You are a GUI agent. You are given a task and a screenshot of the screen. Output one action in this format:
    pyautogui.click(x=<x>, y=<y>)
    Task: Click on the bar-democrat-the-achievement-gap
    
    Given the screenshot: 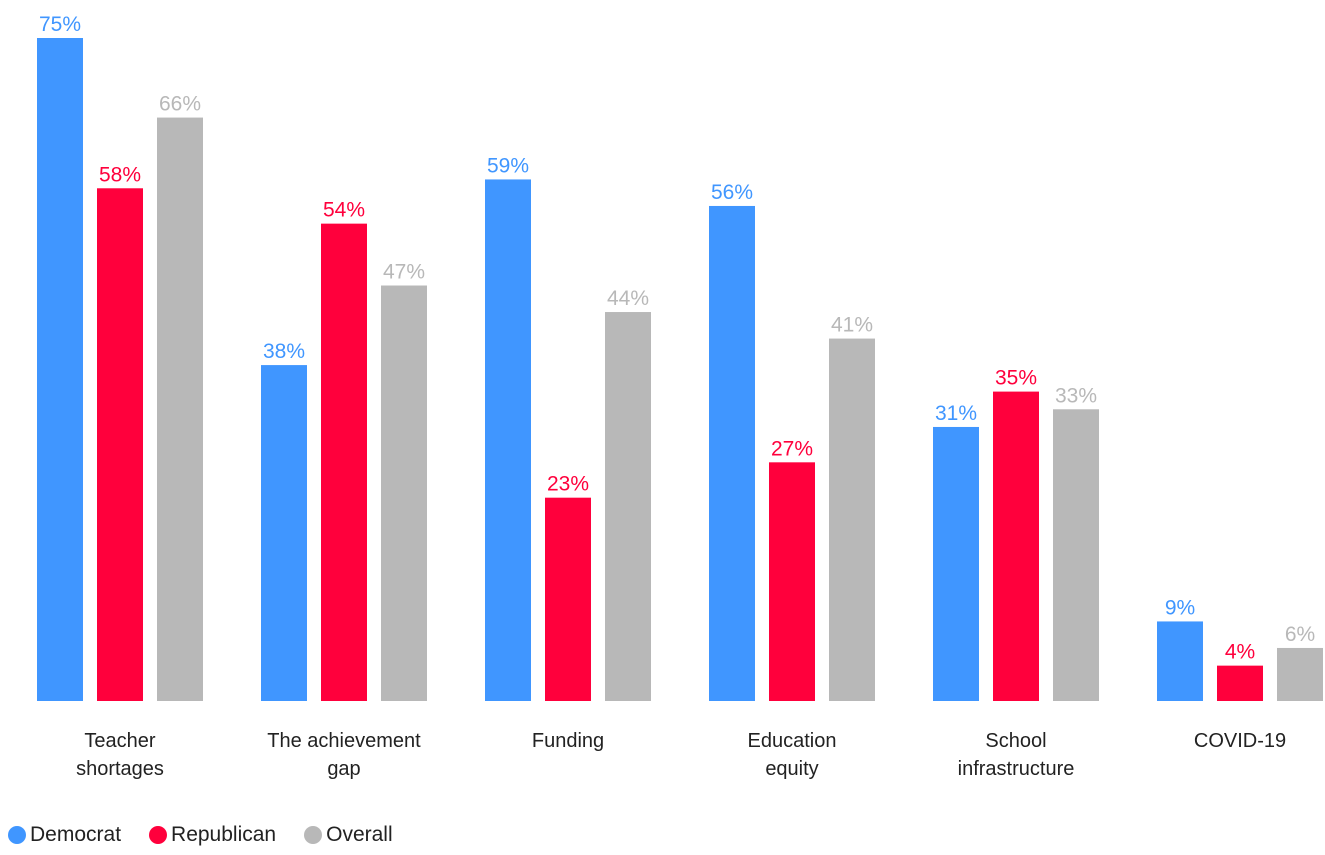 What is the action you would take?
    pyautogui.click(x=284, y=533)
    